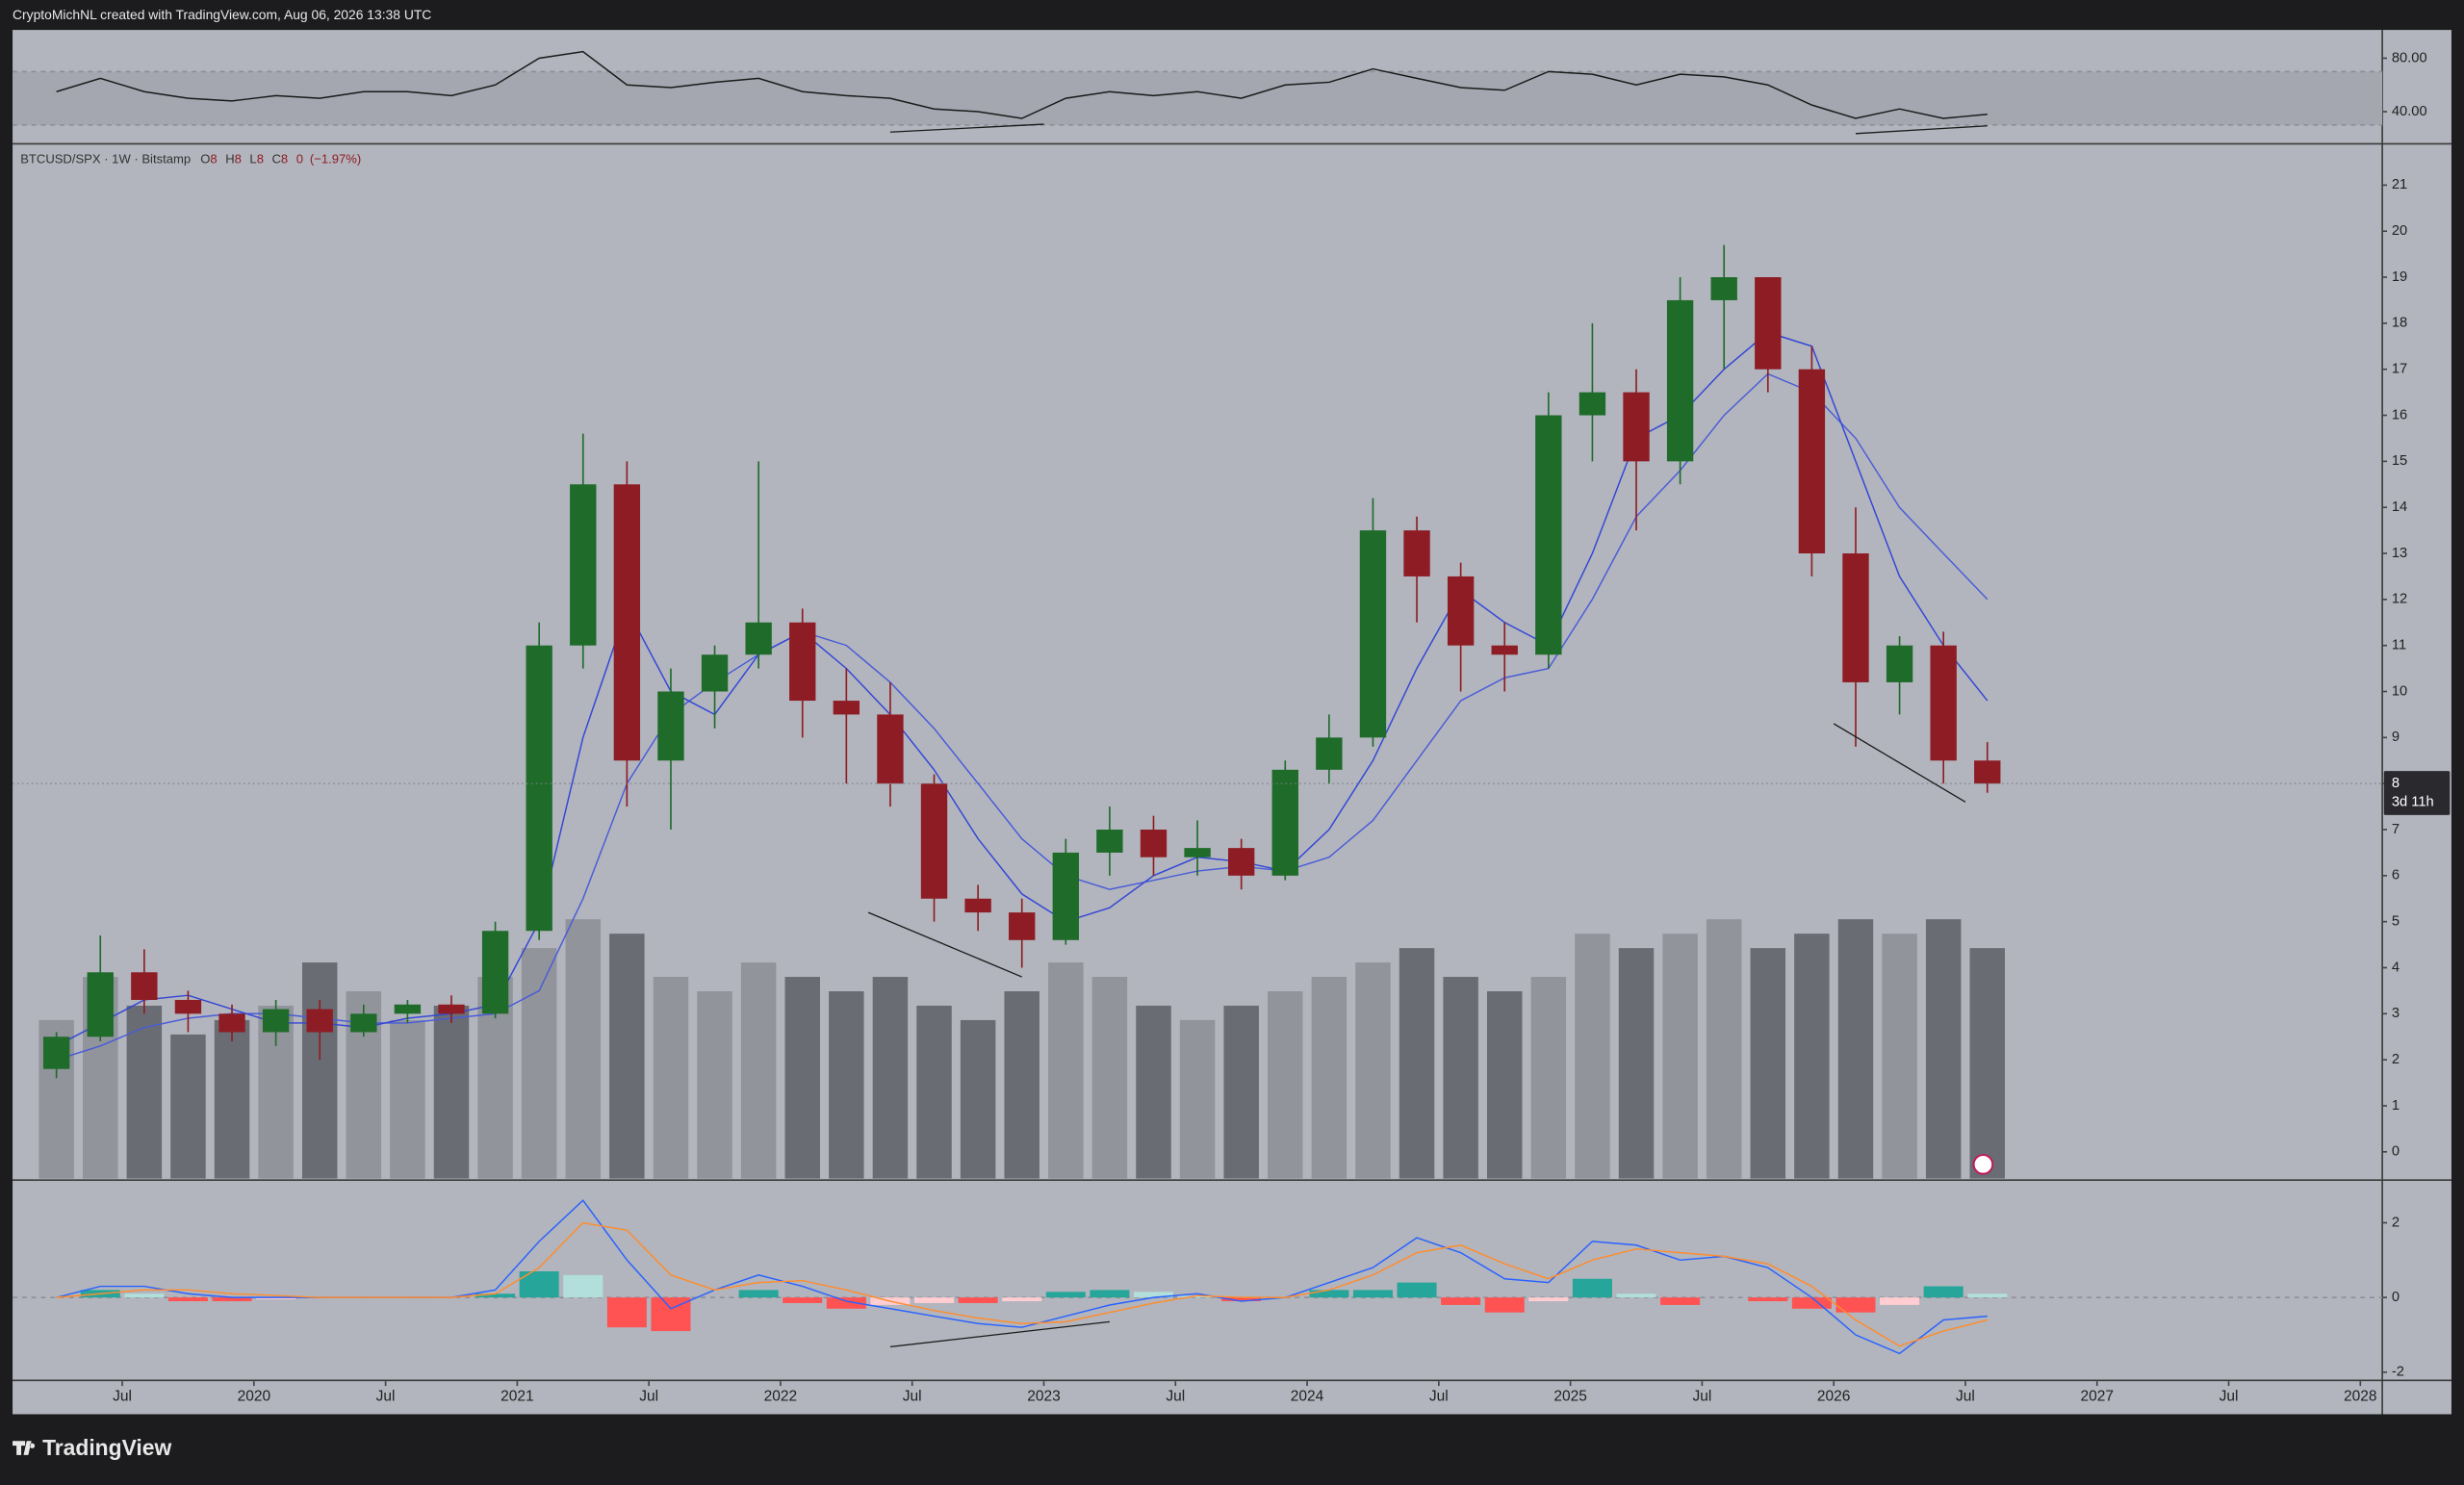 This screenshot has height=1485, width=2464. Describe the element at coordinates (2409, 57) in the screenshot. I see `y-tick-label: 80.00` at that location.